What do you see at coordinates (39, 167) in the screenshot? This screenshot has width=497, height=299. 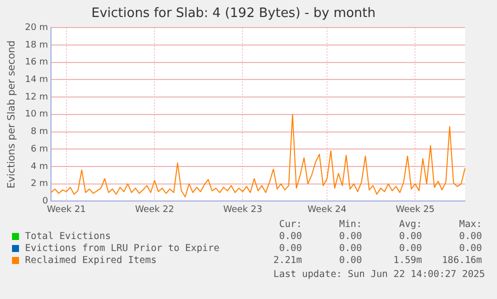 I see `y-tick-label: 4 m` at bounding box center [39, 167].